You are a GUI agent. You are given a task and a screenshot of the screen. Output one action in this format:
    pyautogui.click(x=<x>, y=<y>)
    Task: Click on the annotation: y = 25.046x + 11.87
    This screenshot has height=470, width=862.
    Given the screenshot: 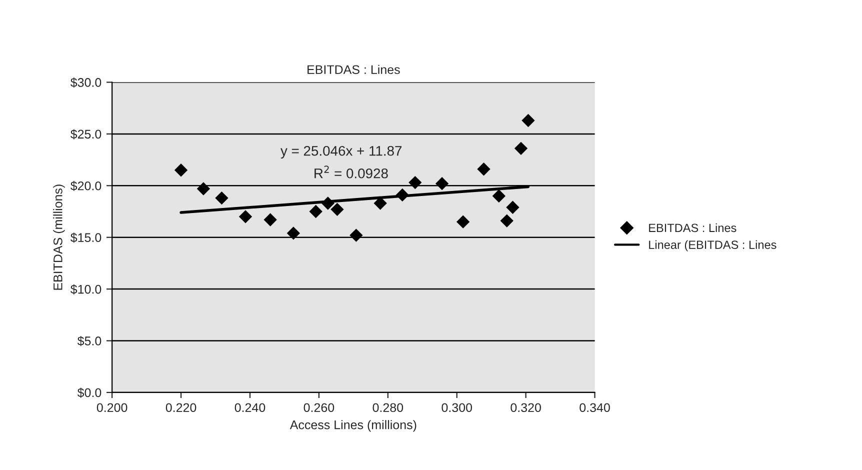 What is the action you would take?
    pyautogui.click(x=341, y=152)
    